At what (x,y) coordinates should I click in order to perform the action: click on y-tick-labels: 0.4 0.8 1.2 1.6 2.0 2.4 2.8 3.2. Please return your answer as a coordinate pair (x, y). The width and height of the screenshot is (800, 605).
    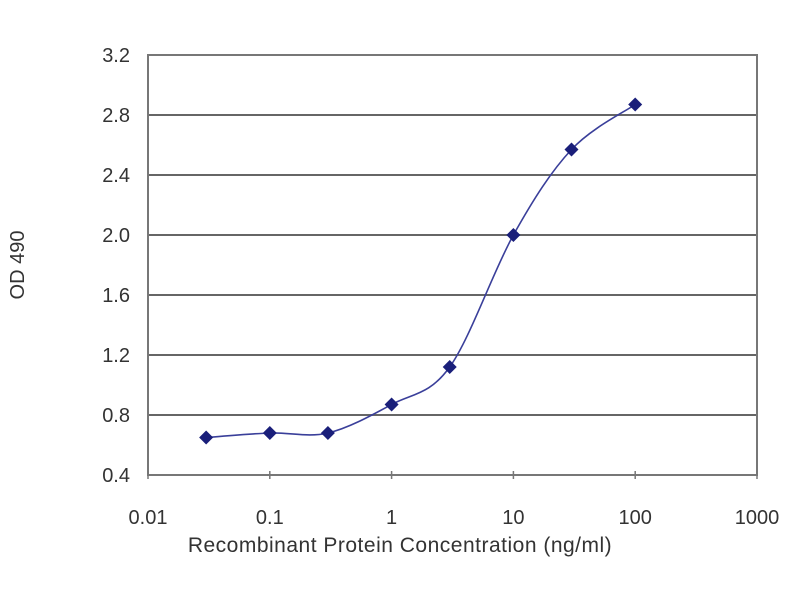
    Looking at the image, I should click on (116, 266).